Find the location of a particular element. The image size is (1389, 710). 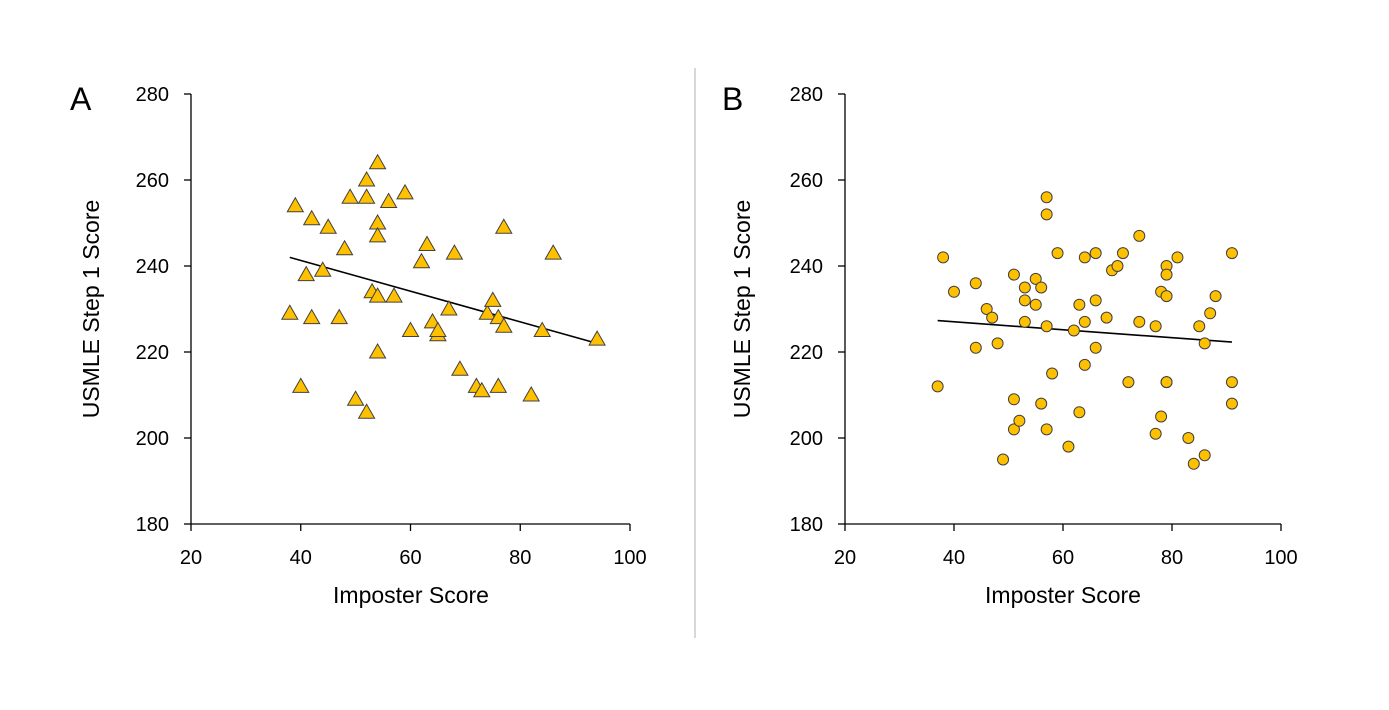

panel-a-x-tick-label: 100 is located at coordinates (629, 558).